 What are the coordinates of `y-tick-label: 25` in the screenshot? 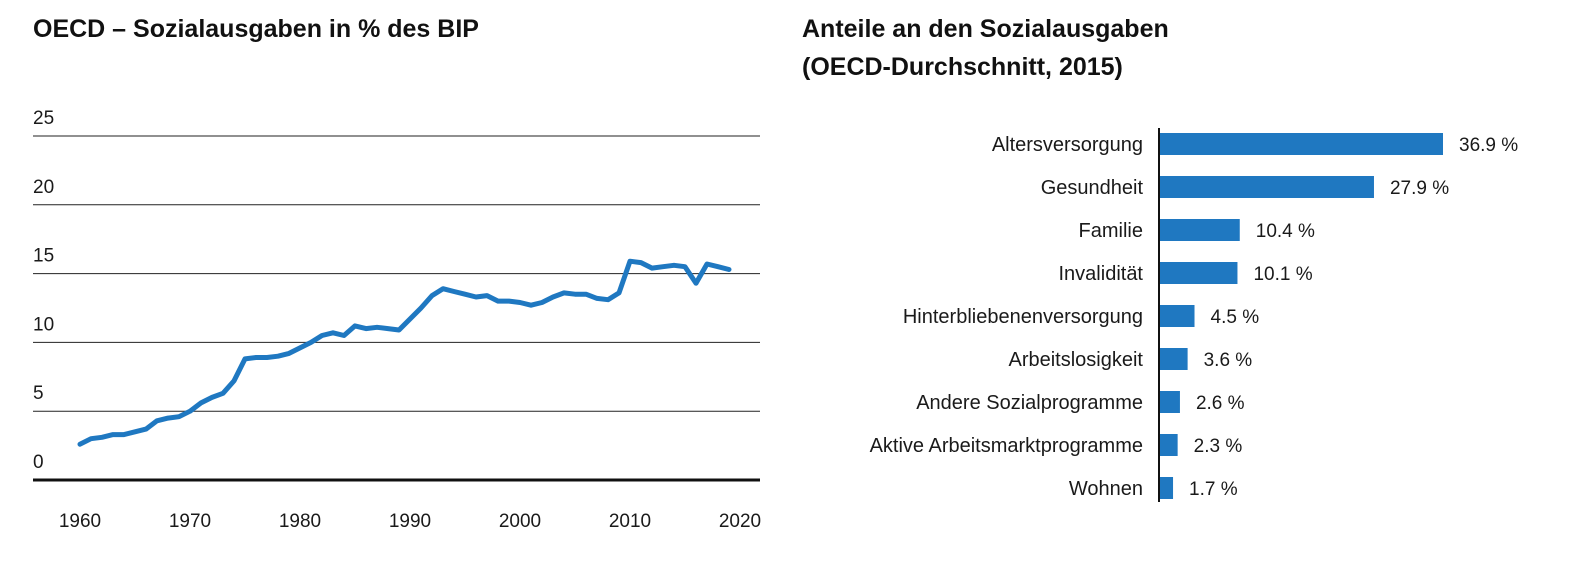 It's located at (43, 118).